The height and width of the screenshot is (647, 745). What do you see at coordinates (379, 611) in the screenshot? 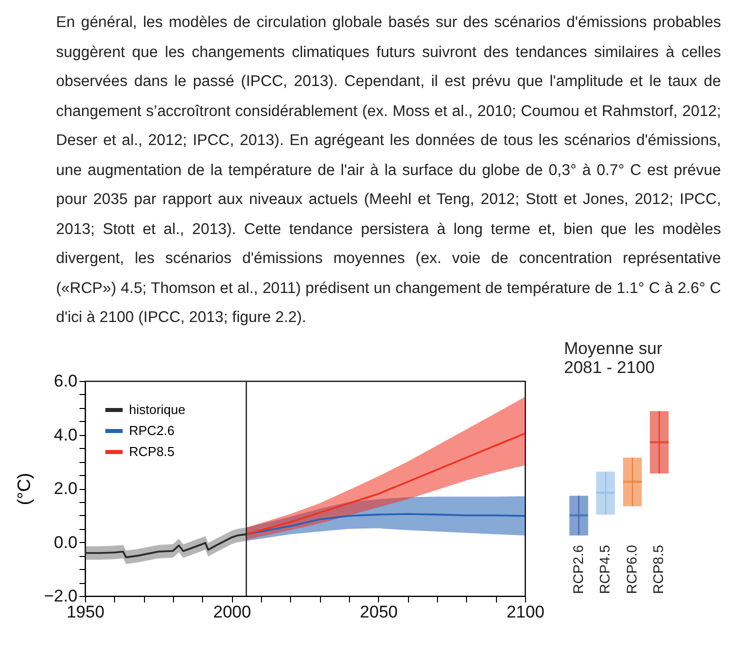
I see `x-tick-label: 2050` at bounding box center [379, 611].